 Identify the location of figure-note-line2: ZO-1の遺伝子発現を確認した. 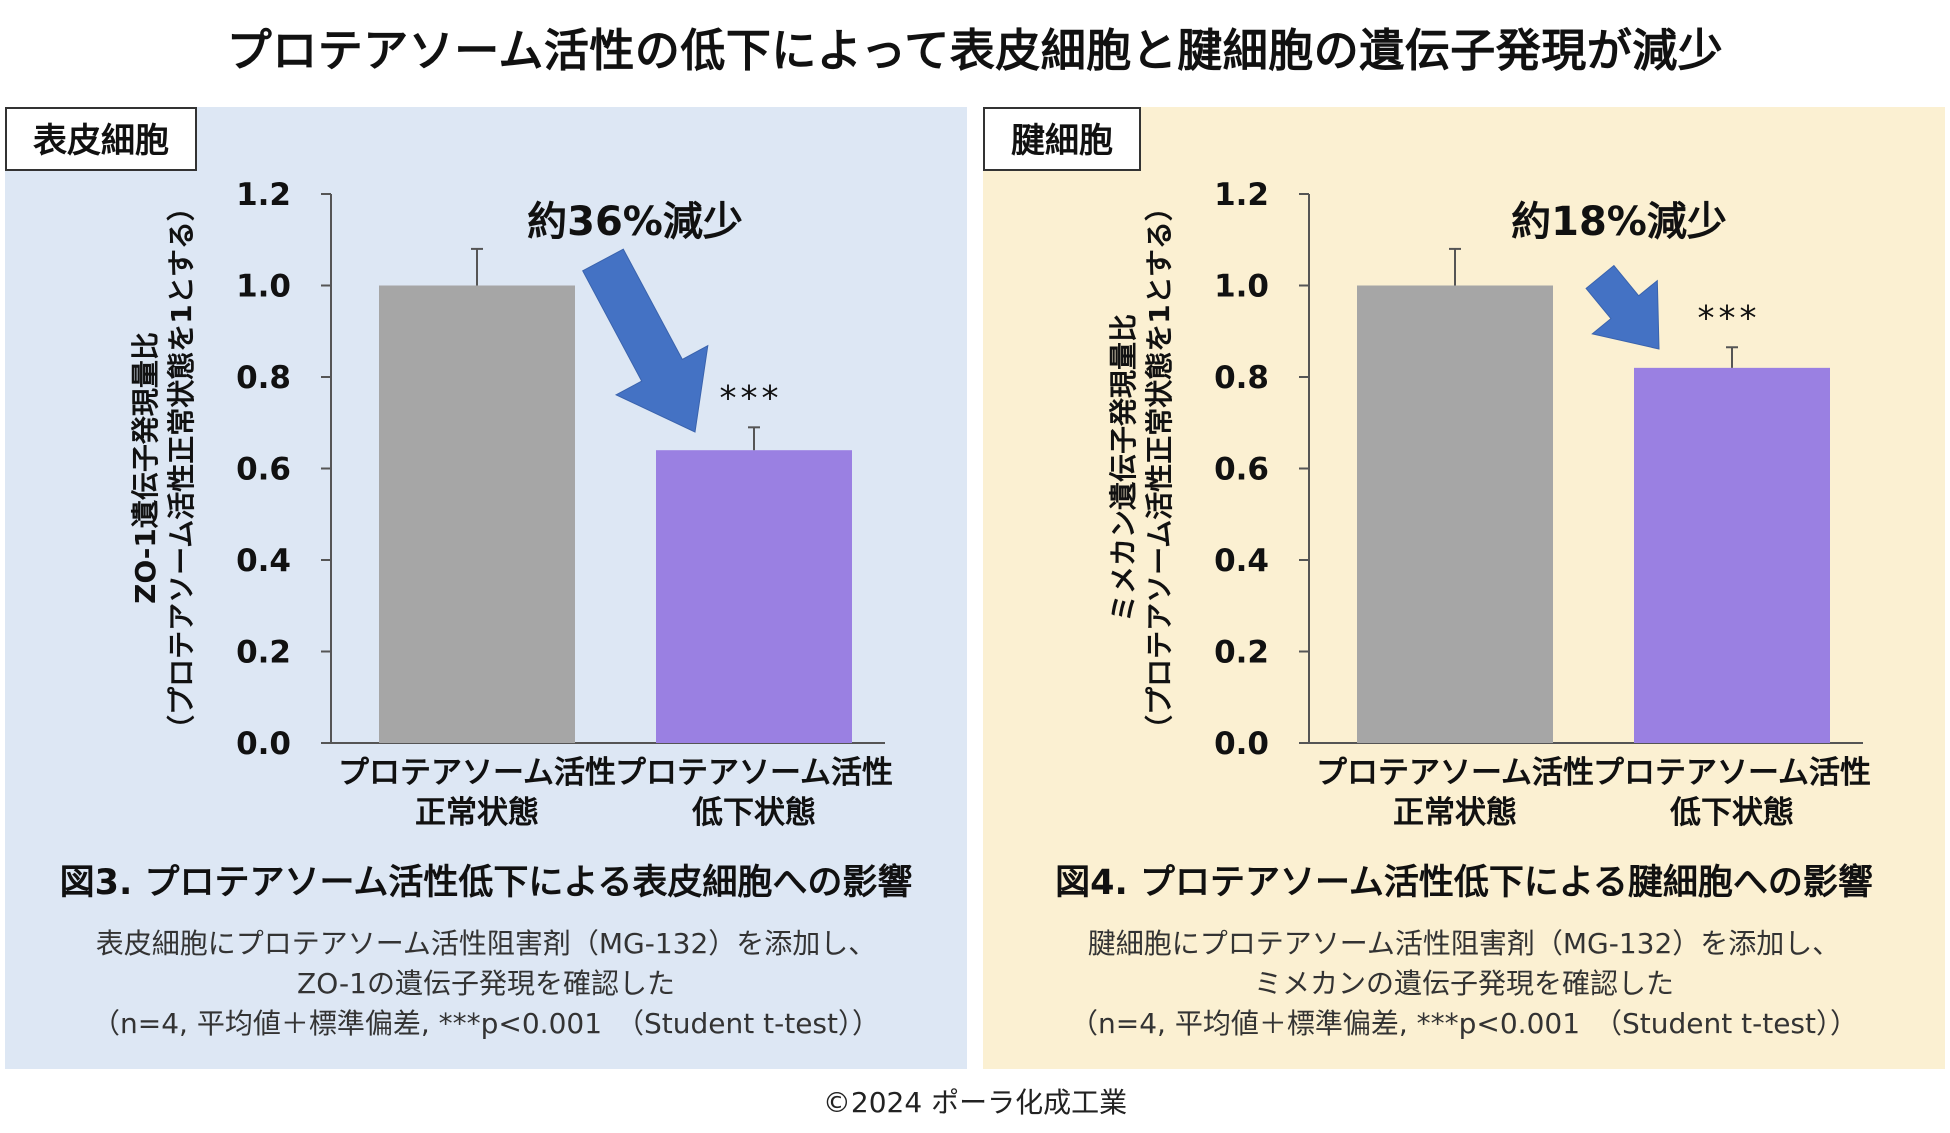
(486, 983).